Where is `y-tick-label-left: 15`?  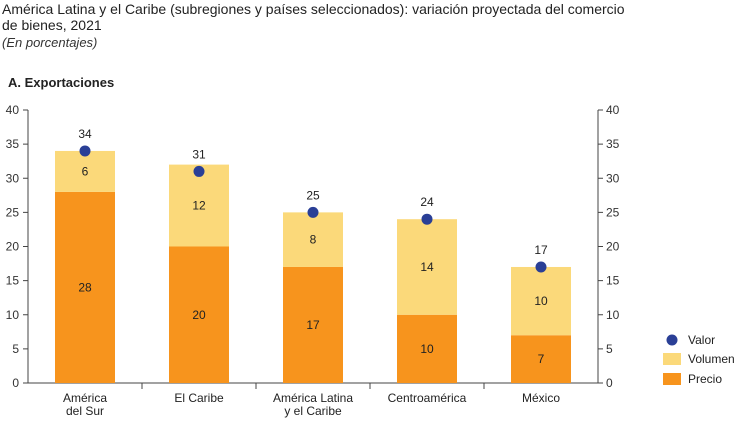
y-tick-label-left: 15 is located at coordinates (13, 281).